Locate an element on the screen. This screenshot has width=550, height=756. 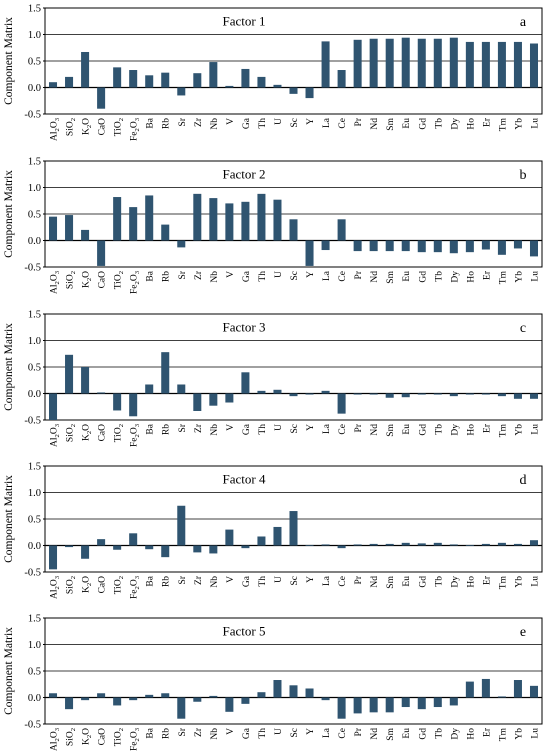
x-tick-label: V is located at coordinates (231, 731).